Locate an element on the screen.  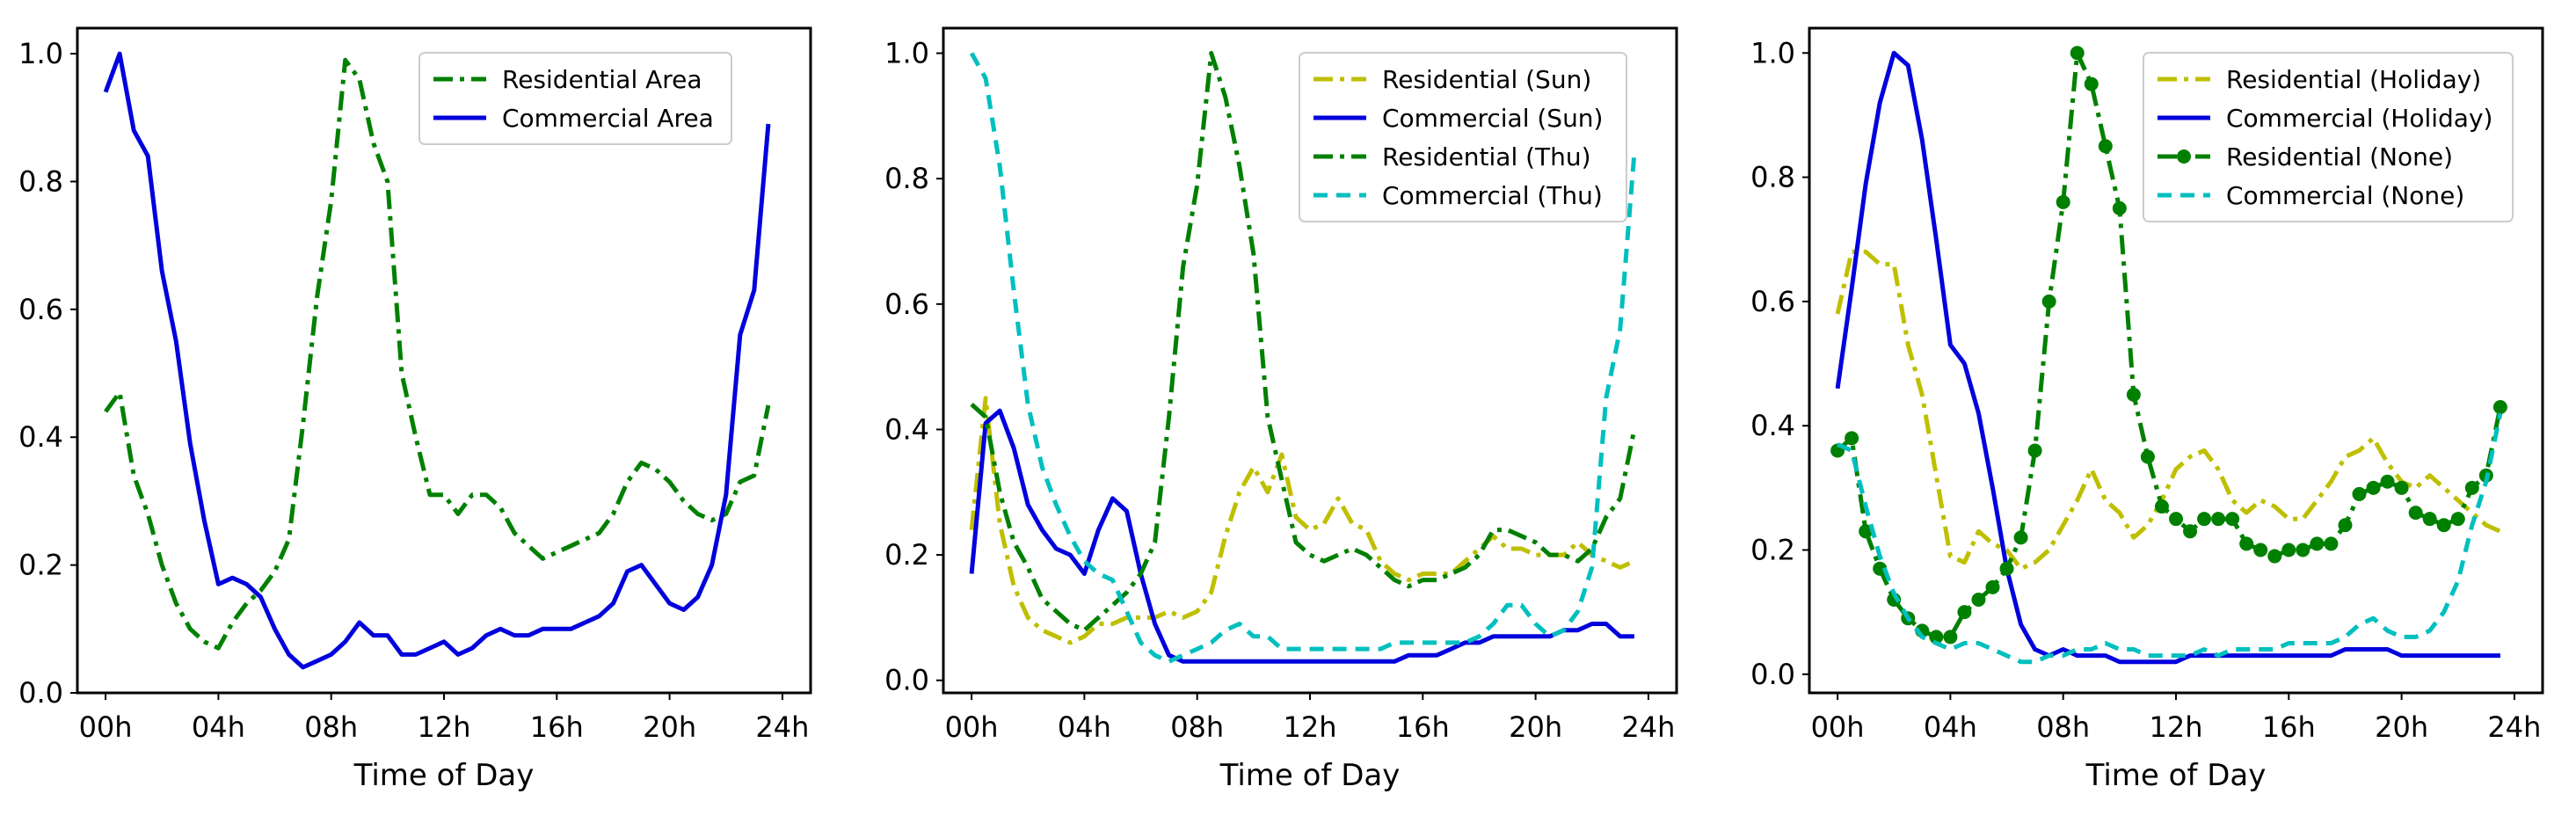
legend-entry: Commercial (None) is located at coordinates (2345, 195).